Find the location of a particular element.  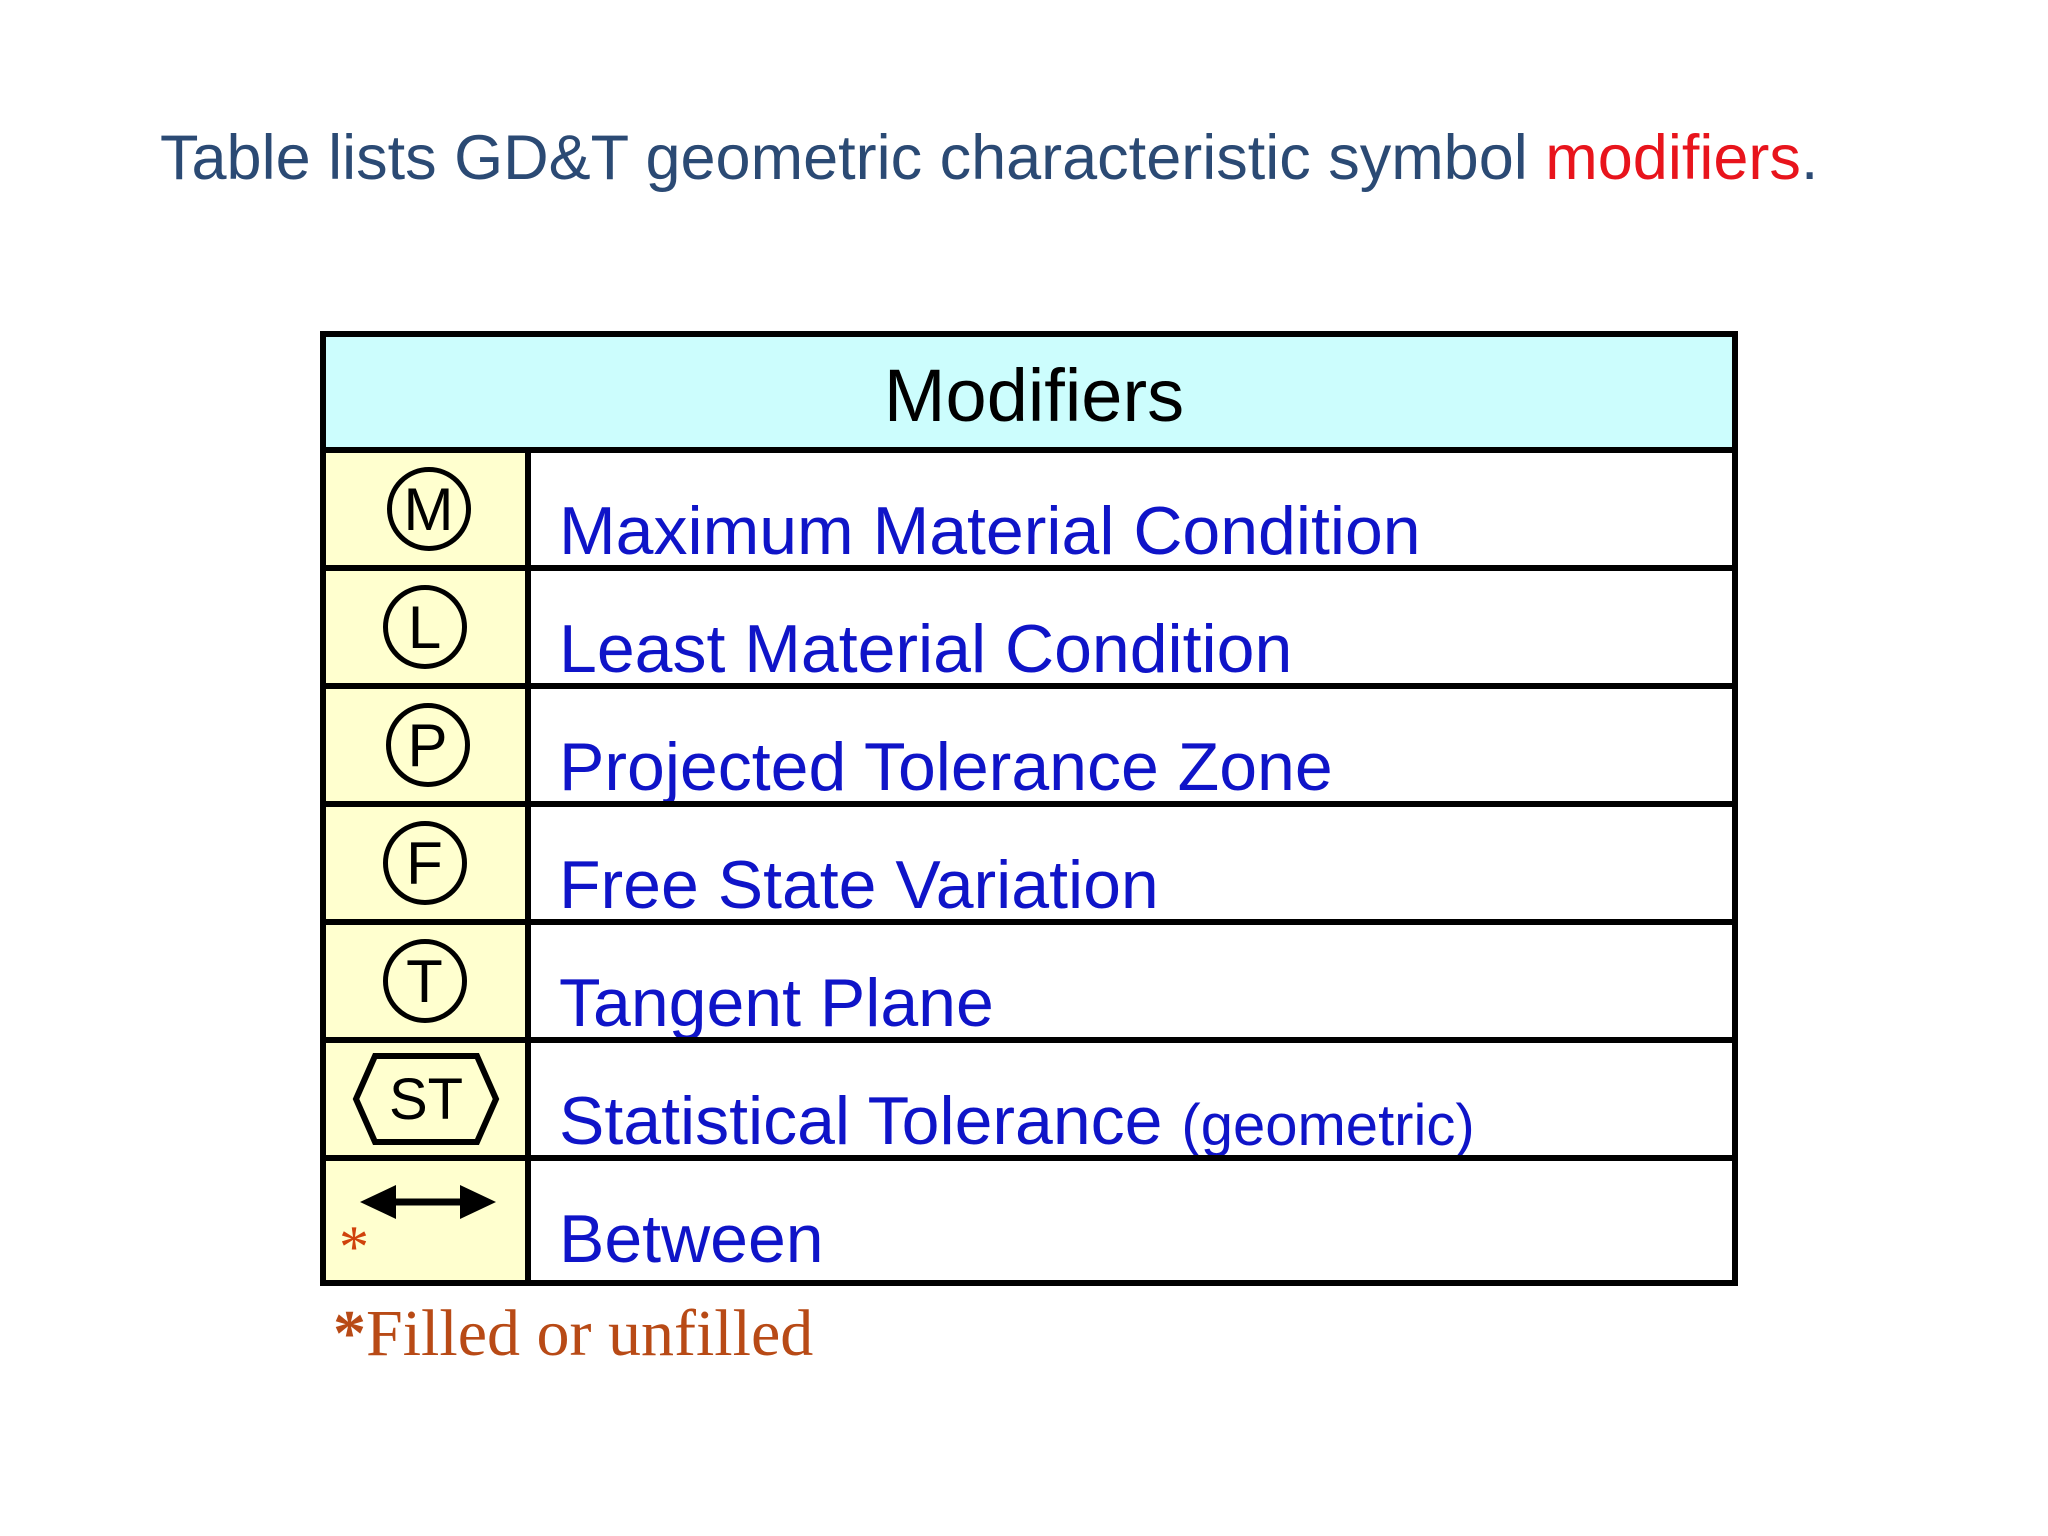

row-label: Between is located at coordinates (691, 1239).